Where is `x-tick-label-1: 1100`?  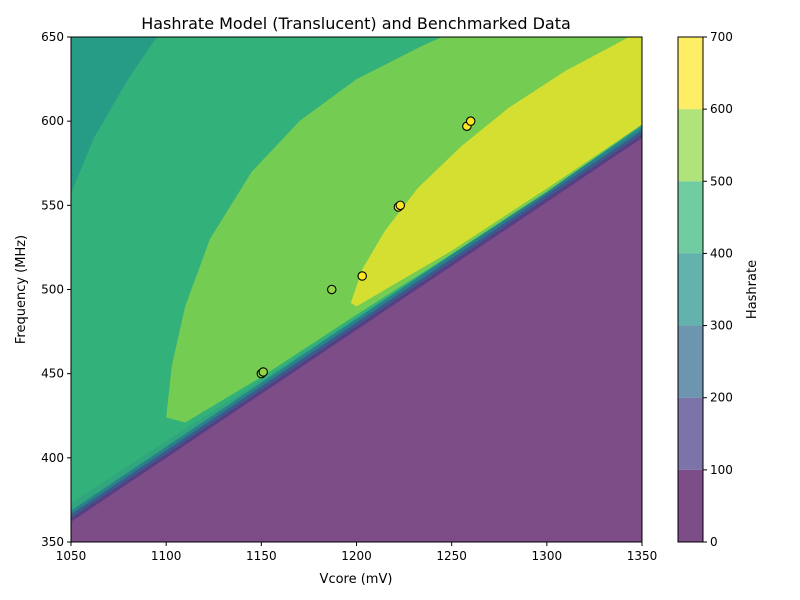 x-tick-label-1: 1100 is located at coordinates (166, 556).